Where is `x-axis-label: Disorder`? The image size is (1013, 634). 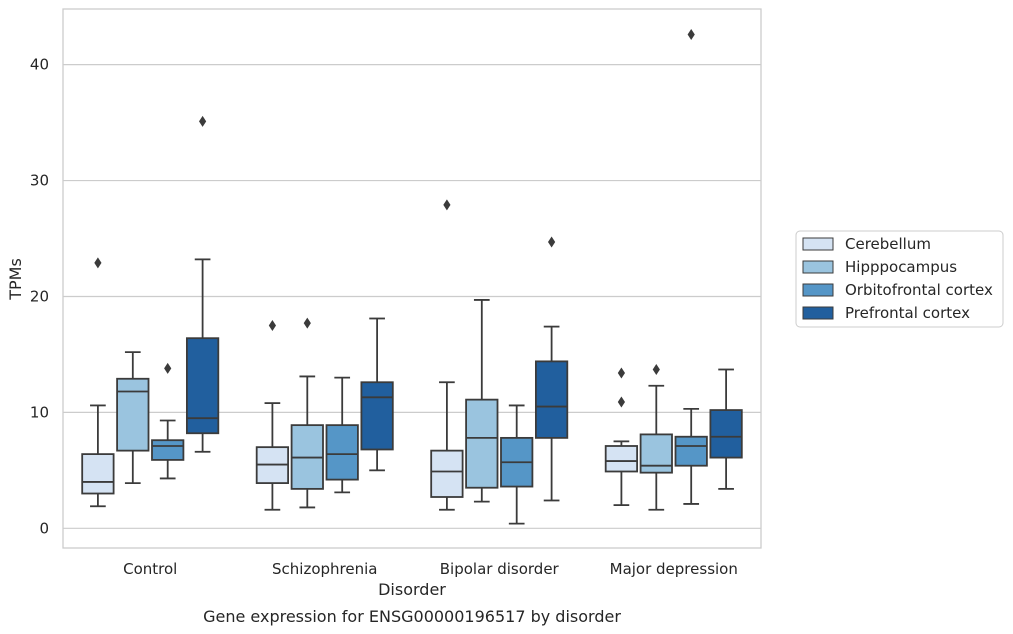 x-axis-label: Disorder is located at coordinates (412, 589).